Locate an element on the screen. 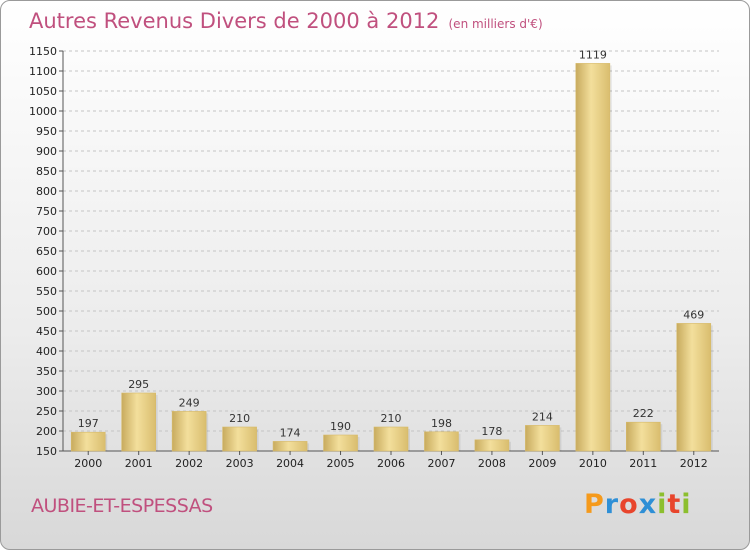 The image size is (750, 550). value-label: 469 is located at coordinates (693, 314).